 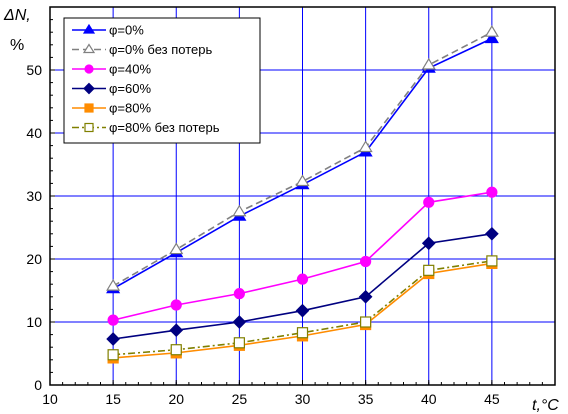 What do you see at coordinates (126, 30) in the screenshot?
I see `legend-label-0: φ=0%` at bounding box center [126, 30].